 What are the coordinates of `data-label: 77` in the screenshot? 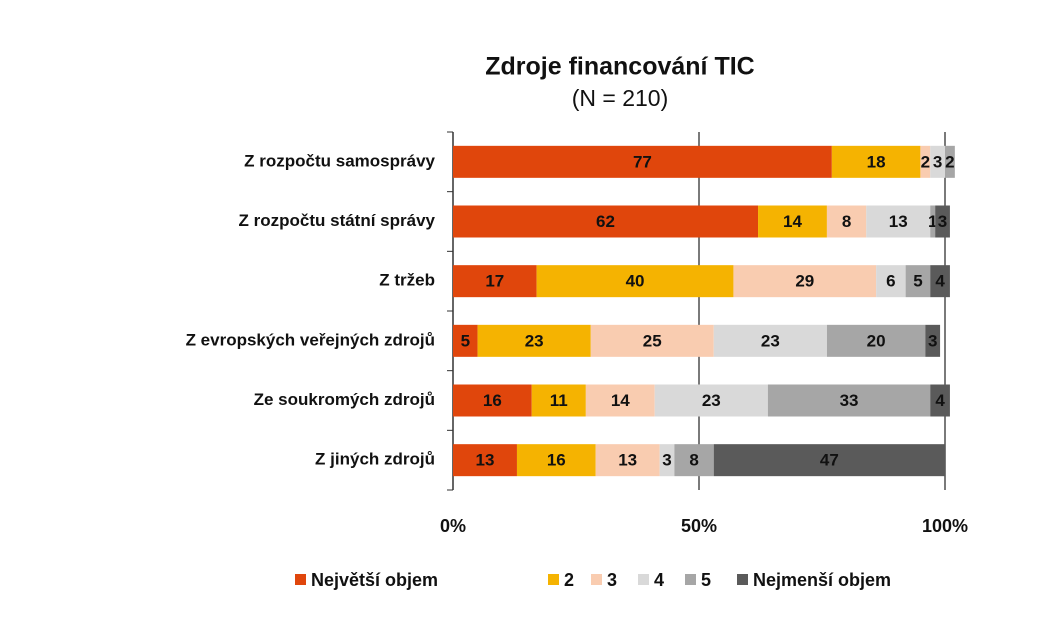 It's located at (642, 161).